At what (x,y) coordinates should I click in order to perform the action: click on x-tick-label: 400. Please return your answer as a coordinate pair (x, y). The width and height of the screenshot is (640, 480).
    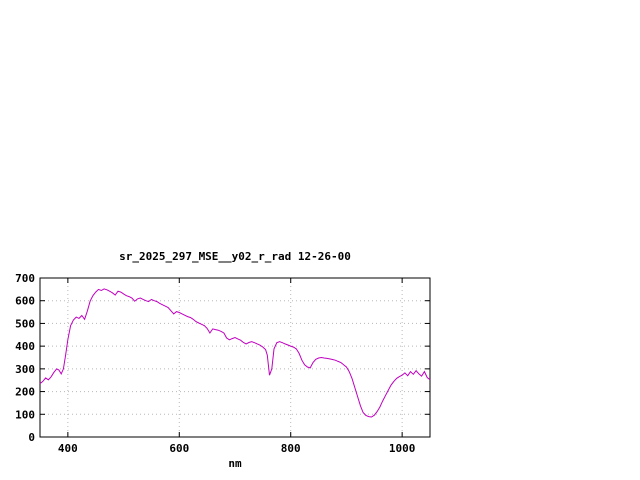
    Looking at the image, I should click on (68, 448).